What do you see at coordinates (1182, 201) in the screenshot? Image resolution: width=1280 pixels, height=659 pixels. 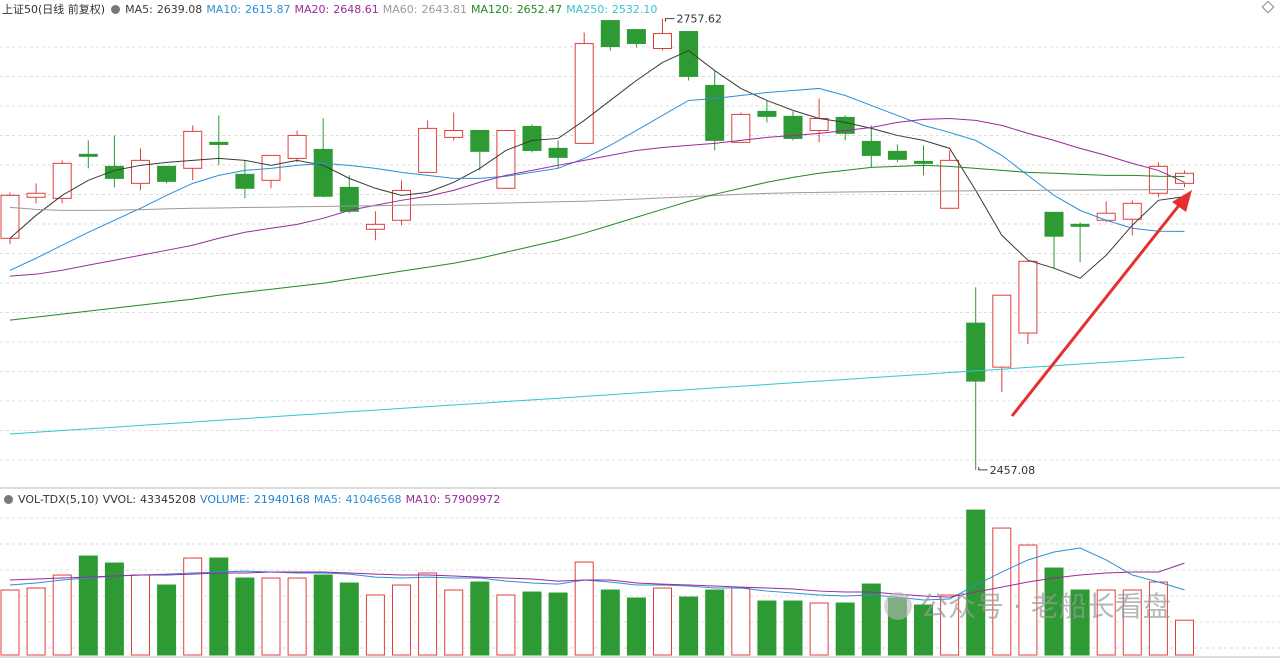 I see `arrow-head` at bounding box center [1182, 201].